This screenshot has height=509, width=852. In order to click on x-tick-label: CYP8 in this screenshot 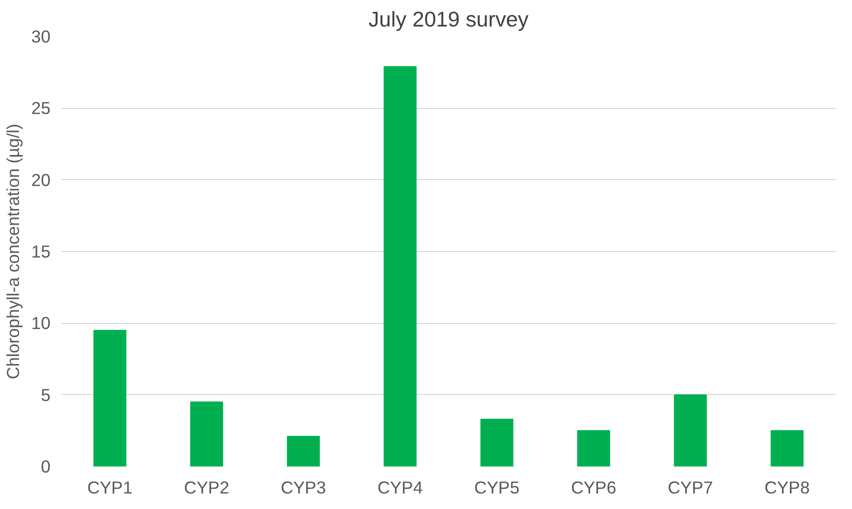, I will do `click(787, 488)`.